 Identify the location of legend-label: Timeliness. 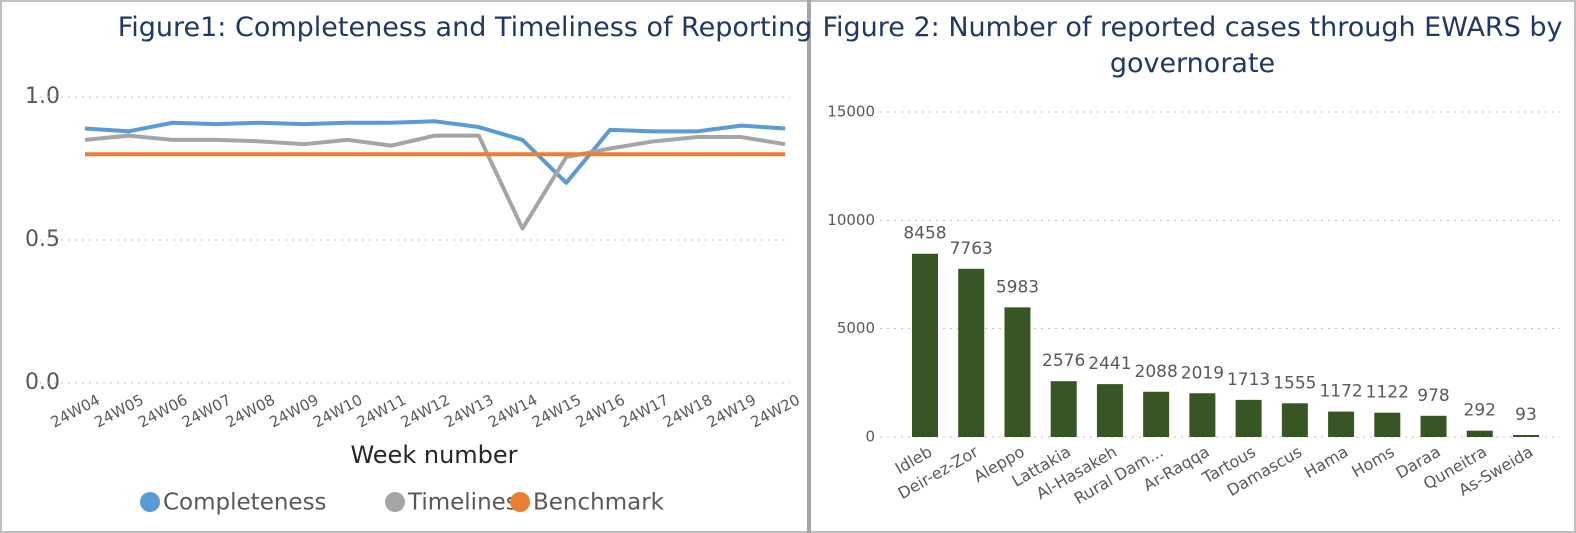
(468, 503).